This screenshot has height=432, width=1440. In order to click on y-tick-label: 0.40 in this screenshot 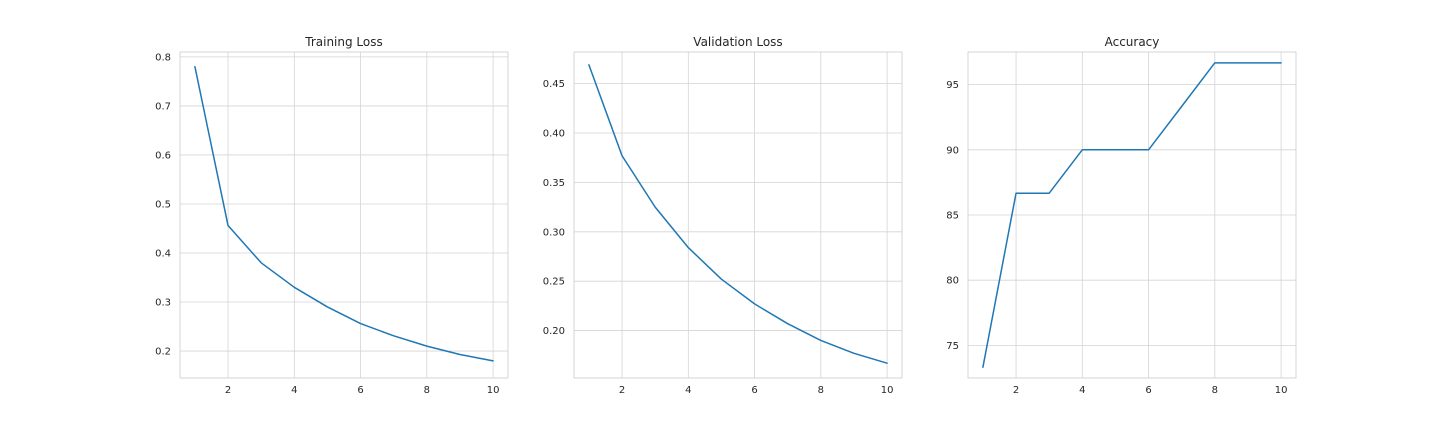, I will do `click(554, 134)`.